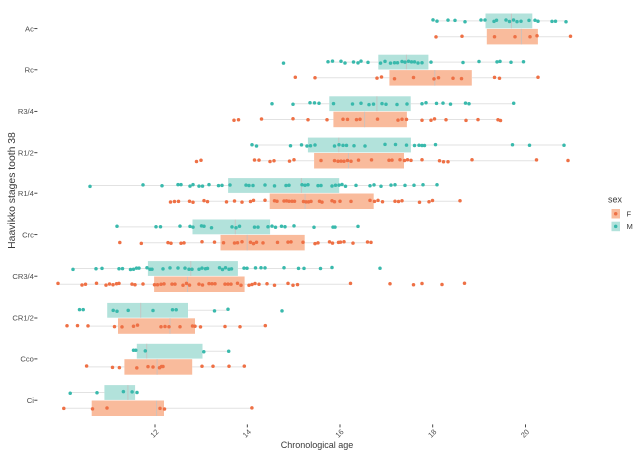  Describe the element at coordinates (29, 70) in the screenshot. I see `svg-text: Rc` at that location.